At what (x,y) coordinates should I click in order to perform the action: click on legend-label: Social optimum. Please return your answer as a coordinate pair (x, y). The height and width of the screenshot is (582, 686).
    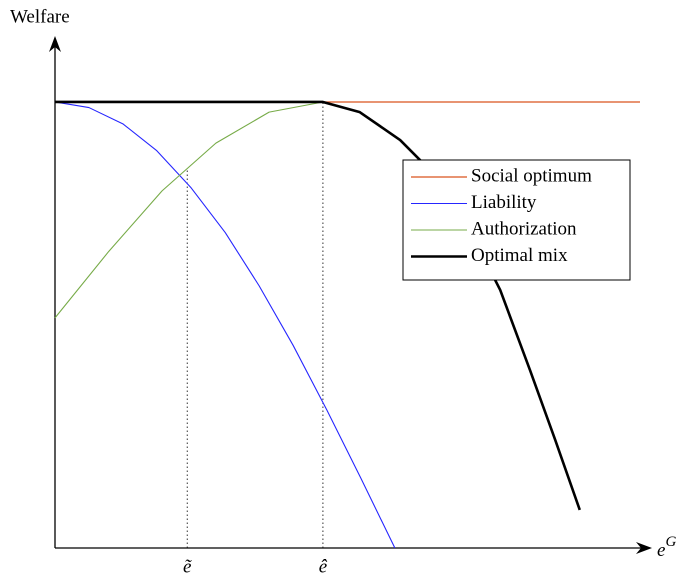
    Looking at the image, I should click on (531, 175).